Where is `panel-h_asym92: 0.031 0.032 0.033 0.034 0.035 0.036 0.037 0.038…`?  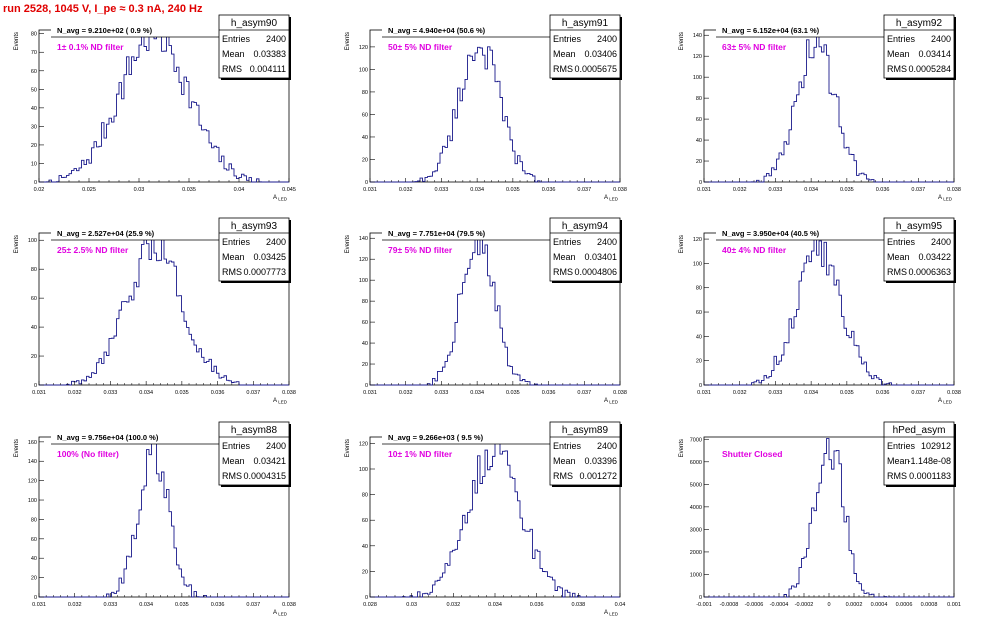
panel-h_asym92: 0.031 0.032 0.033 0.034 0.035 0.036 0.037 0.038… is located at coordinates (820, 108).